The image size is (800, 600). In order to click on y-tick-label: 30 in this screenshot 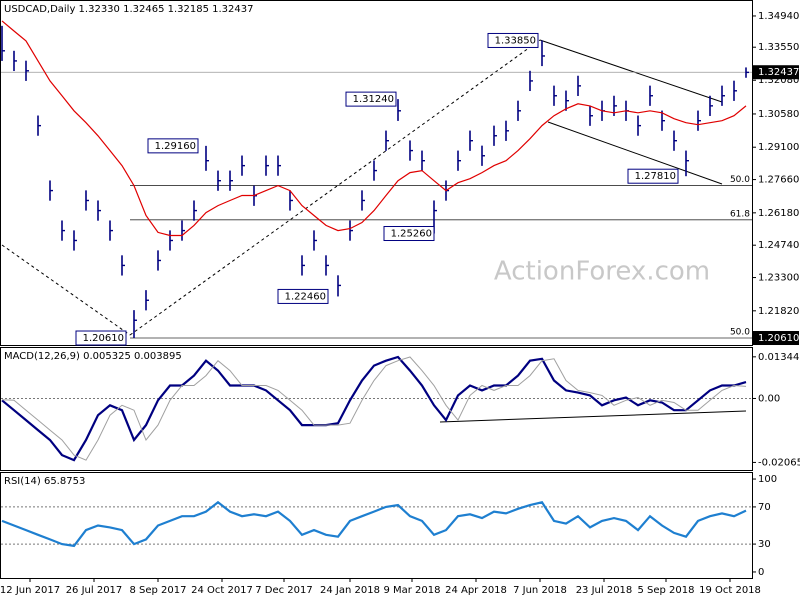, I will do `click(764, 544)`.